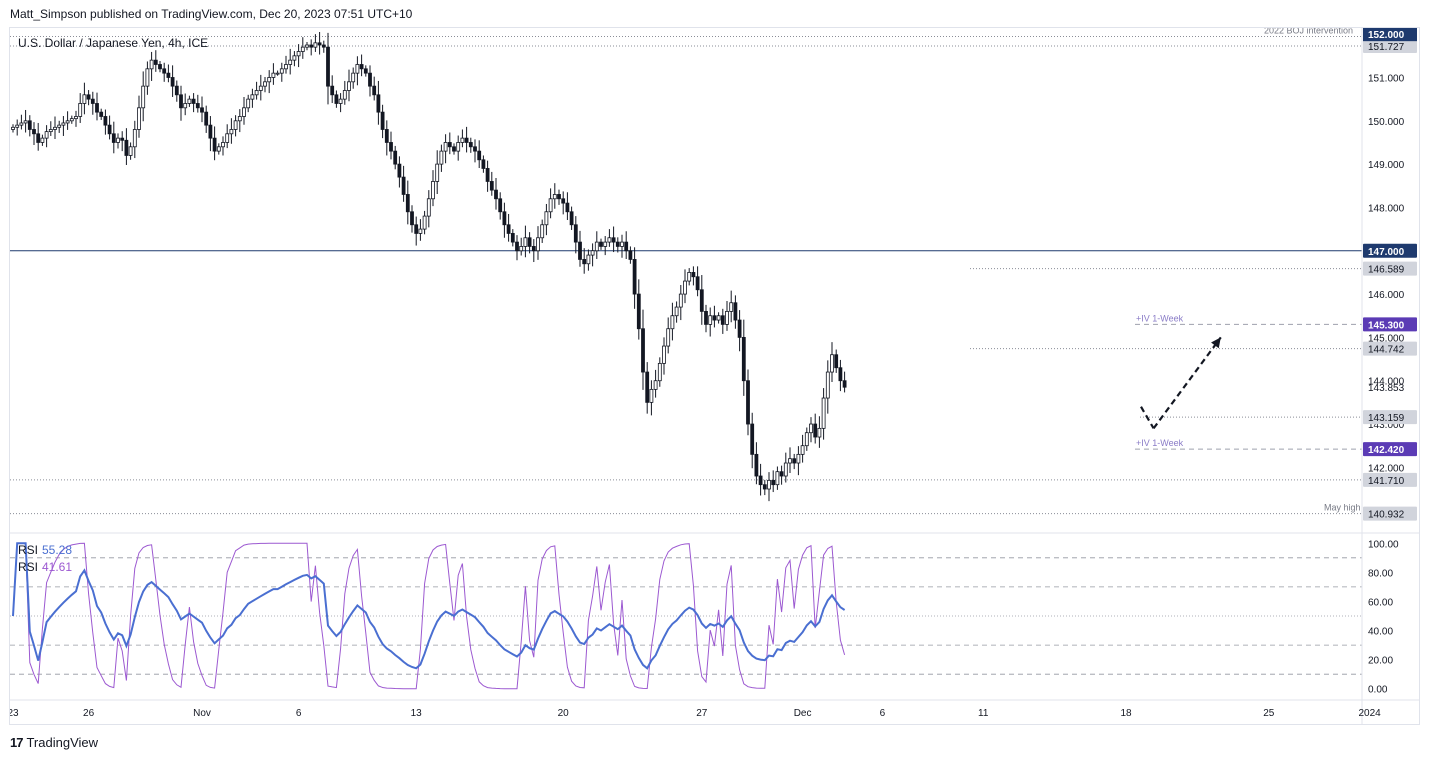 The height and width of the screenshot is (761, 1431). I want to click on rsi-fast-line, so click(429, 616).